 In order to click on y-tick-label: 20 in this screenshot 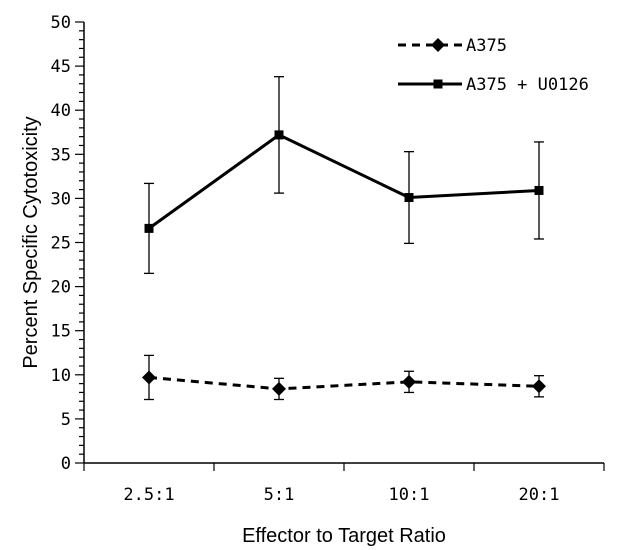, I will do `click(61, 288)`.